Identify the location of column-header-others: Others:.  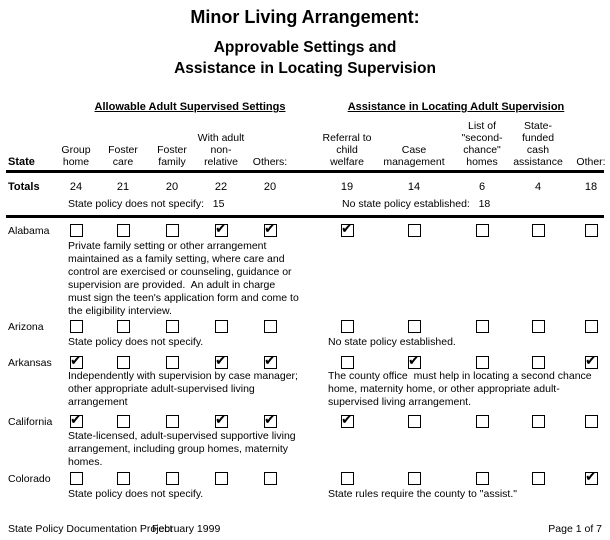
(270, 162).